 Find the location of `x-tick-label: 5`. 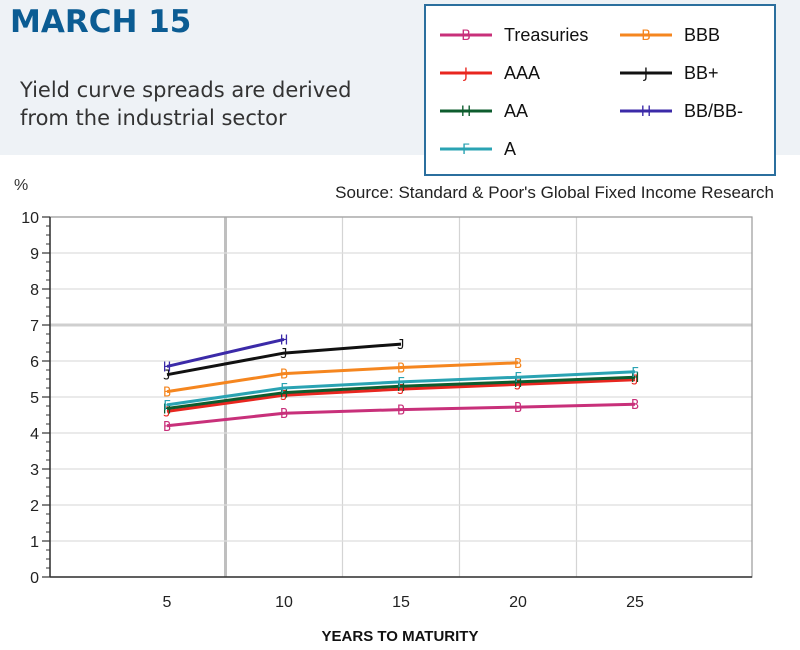

x-tick-label: 5 is located at coordinates (167, 602).